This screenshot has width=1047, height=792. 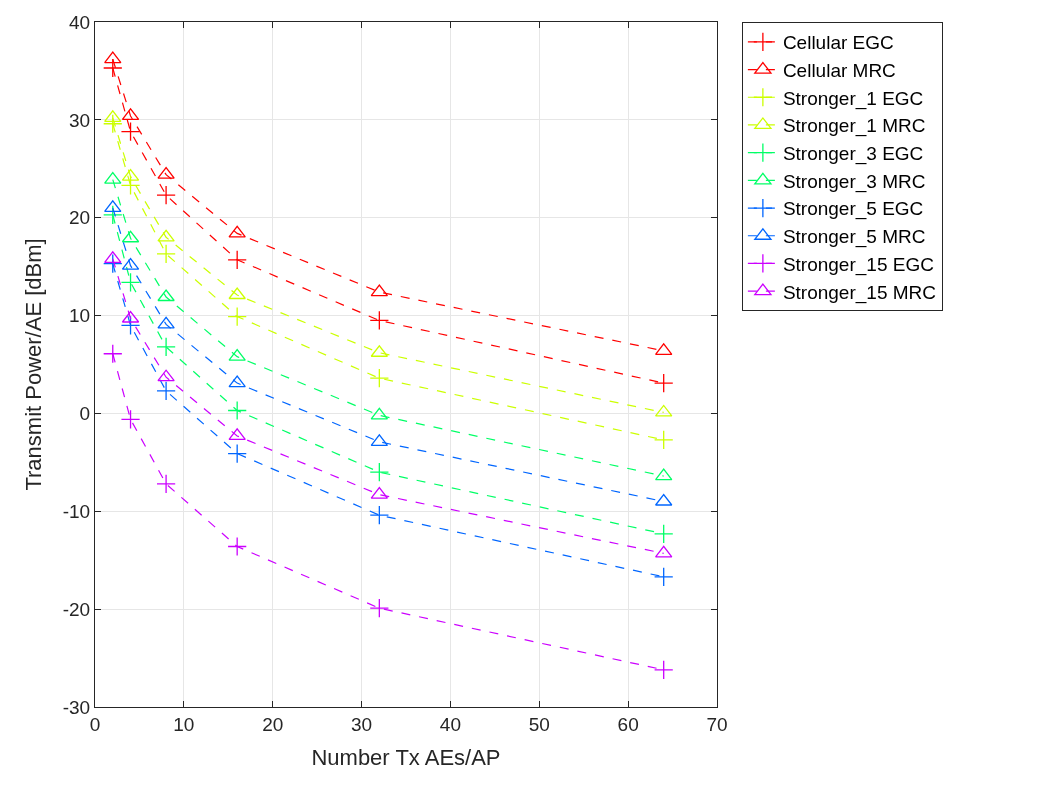 What do you see at coordinates (80, 218) in the screenshot?
I see `y-tick-label: 20` at bounding box center [80, 218].